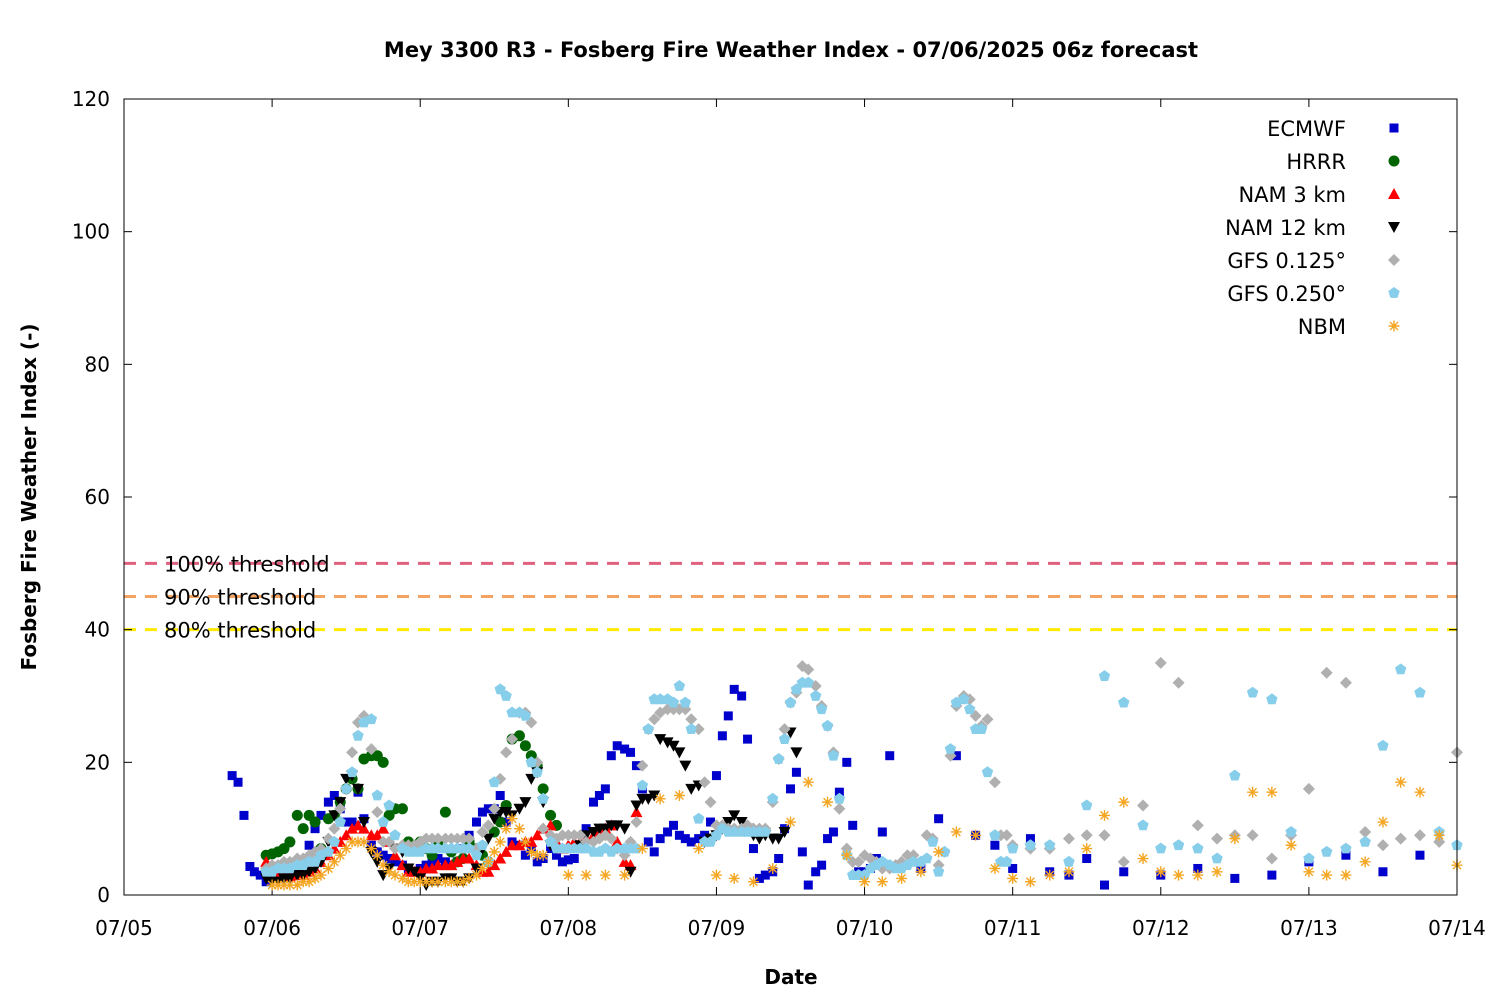  What do you see at coordinates (97, 762) in the screenshot?
I see `y-tick-label: 20` at bounding box center [97, 762].